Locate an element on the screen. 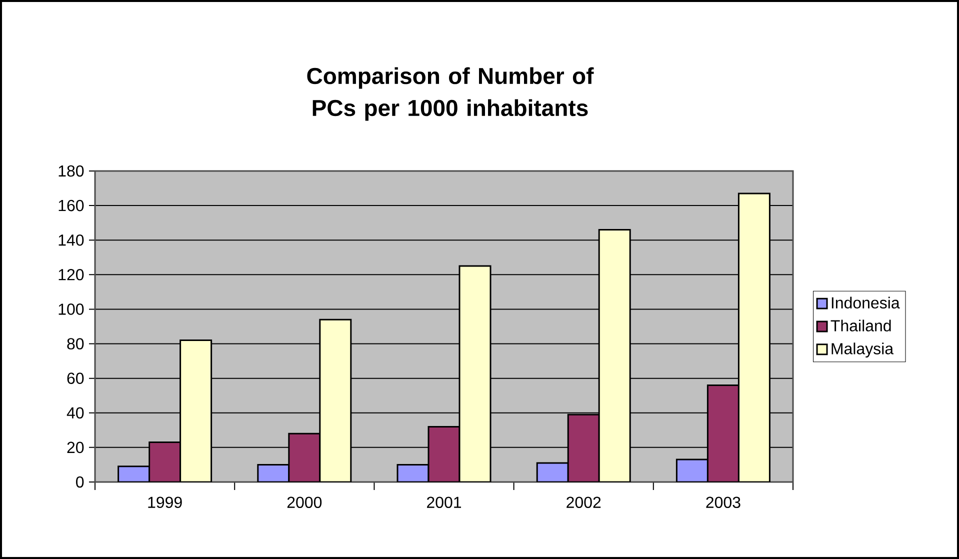 This screenshot has width=959, height=559. x-tick-label: 2000 is located at coordinates (304, 502).